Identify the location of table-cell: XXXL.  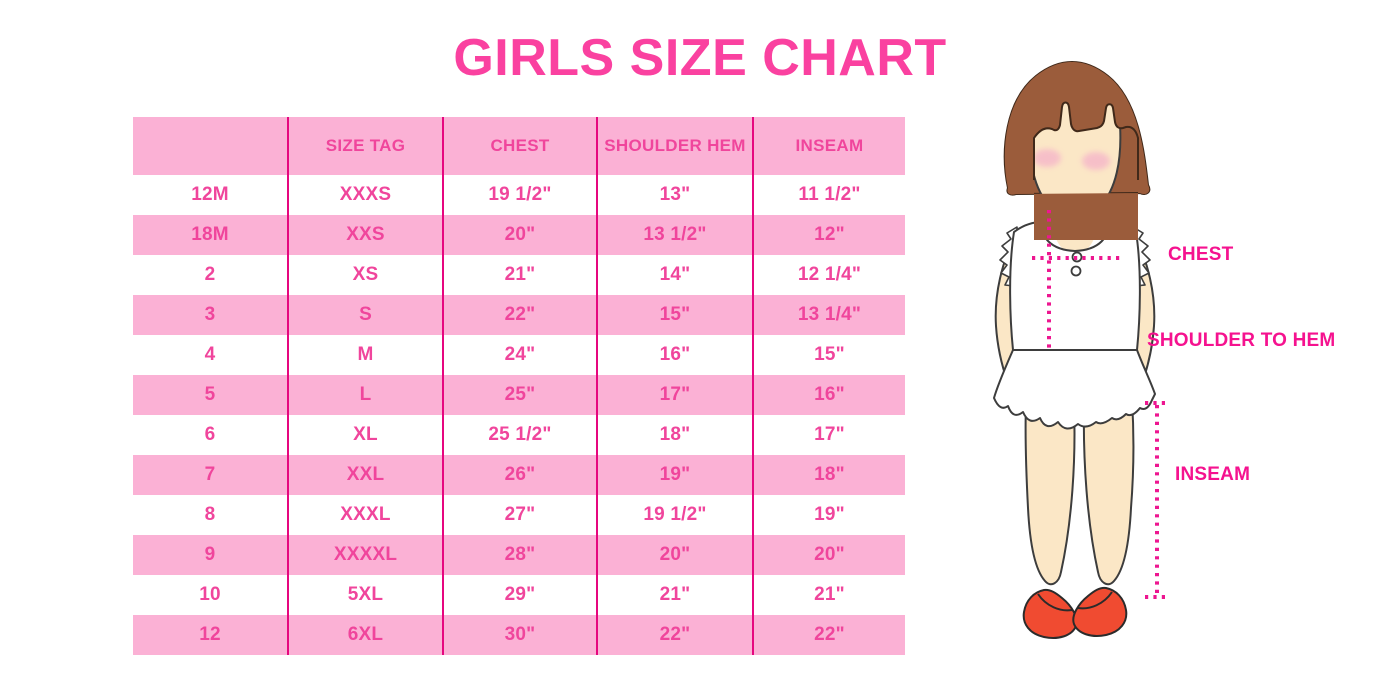
(366, 515).